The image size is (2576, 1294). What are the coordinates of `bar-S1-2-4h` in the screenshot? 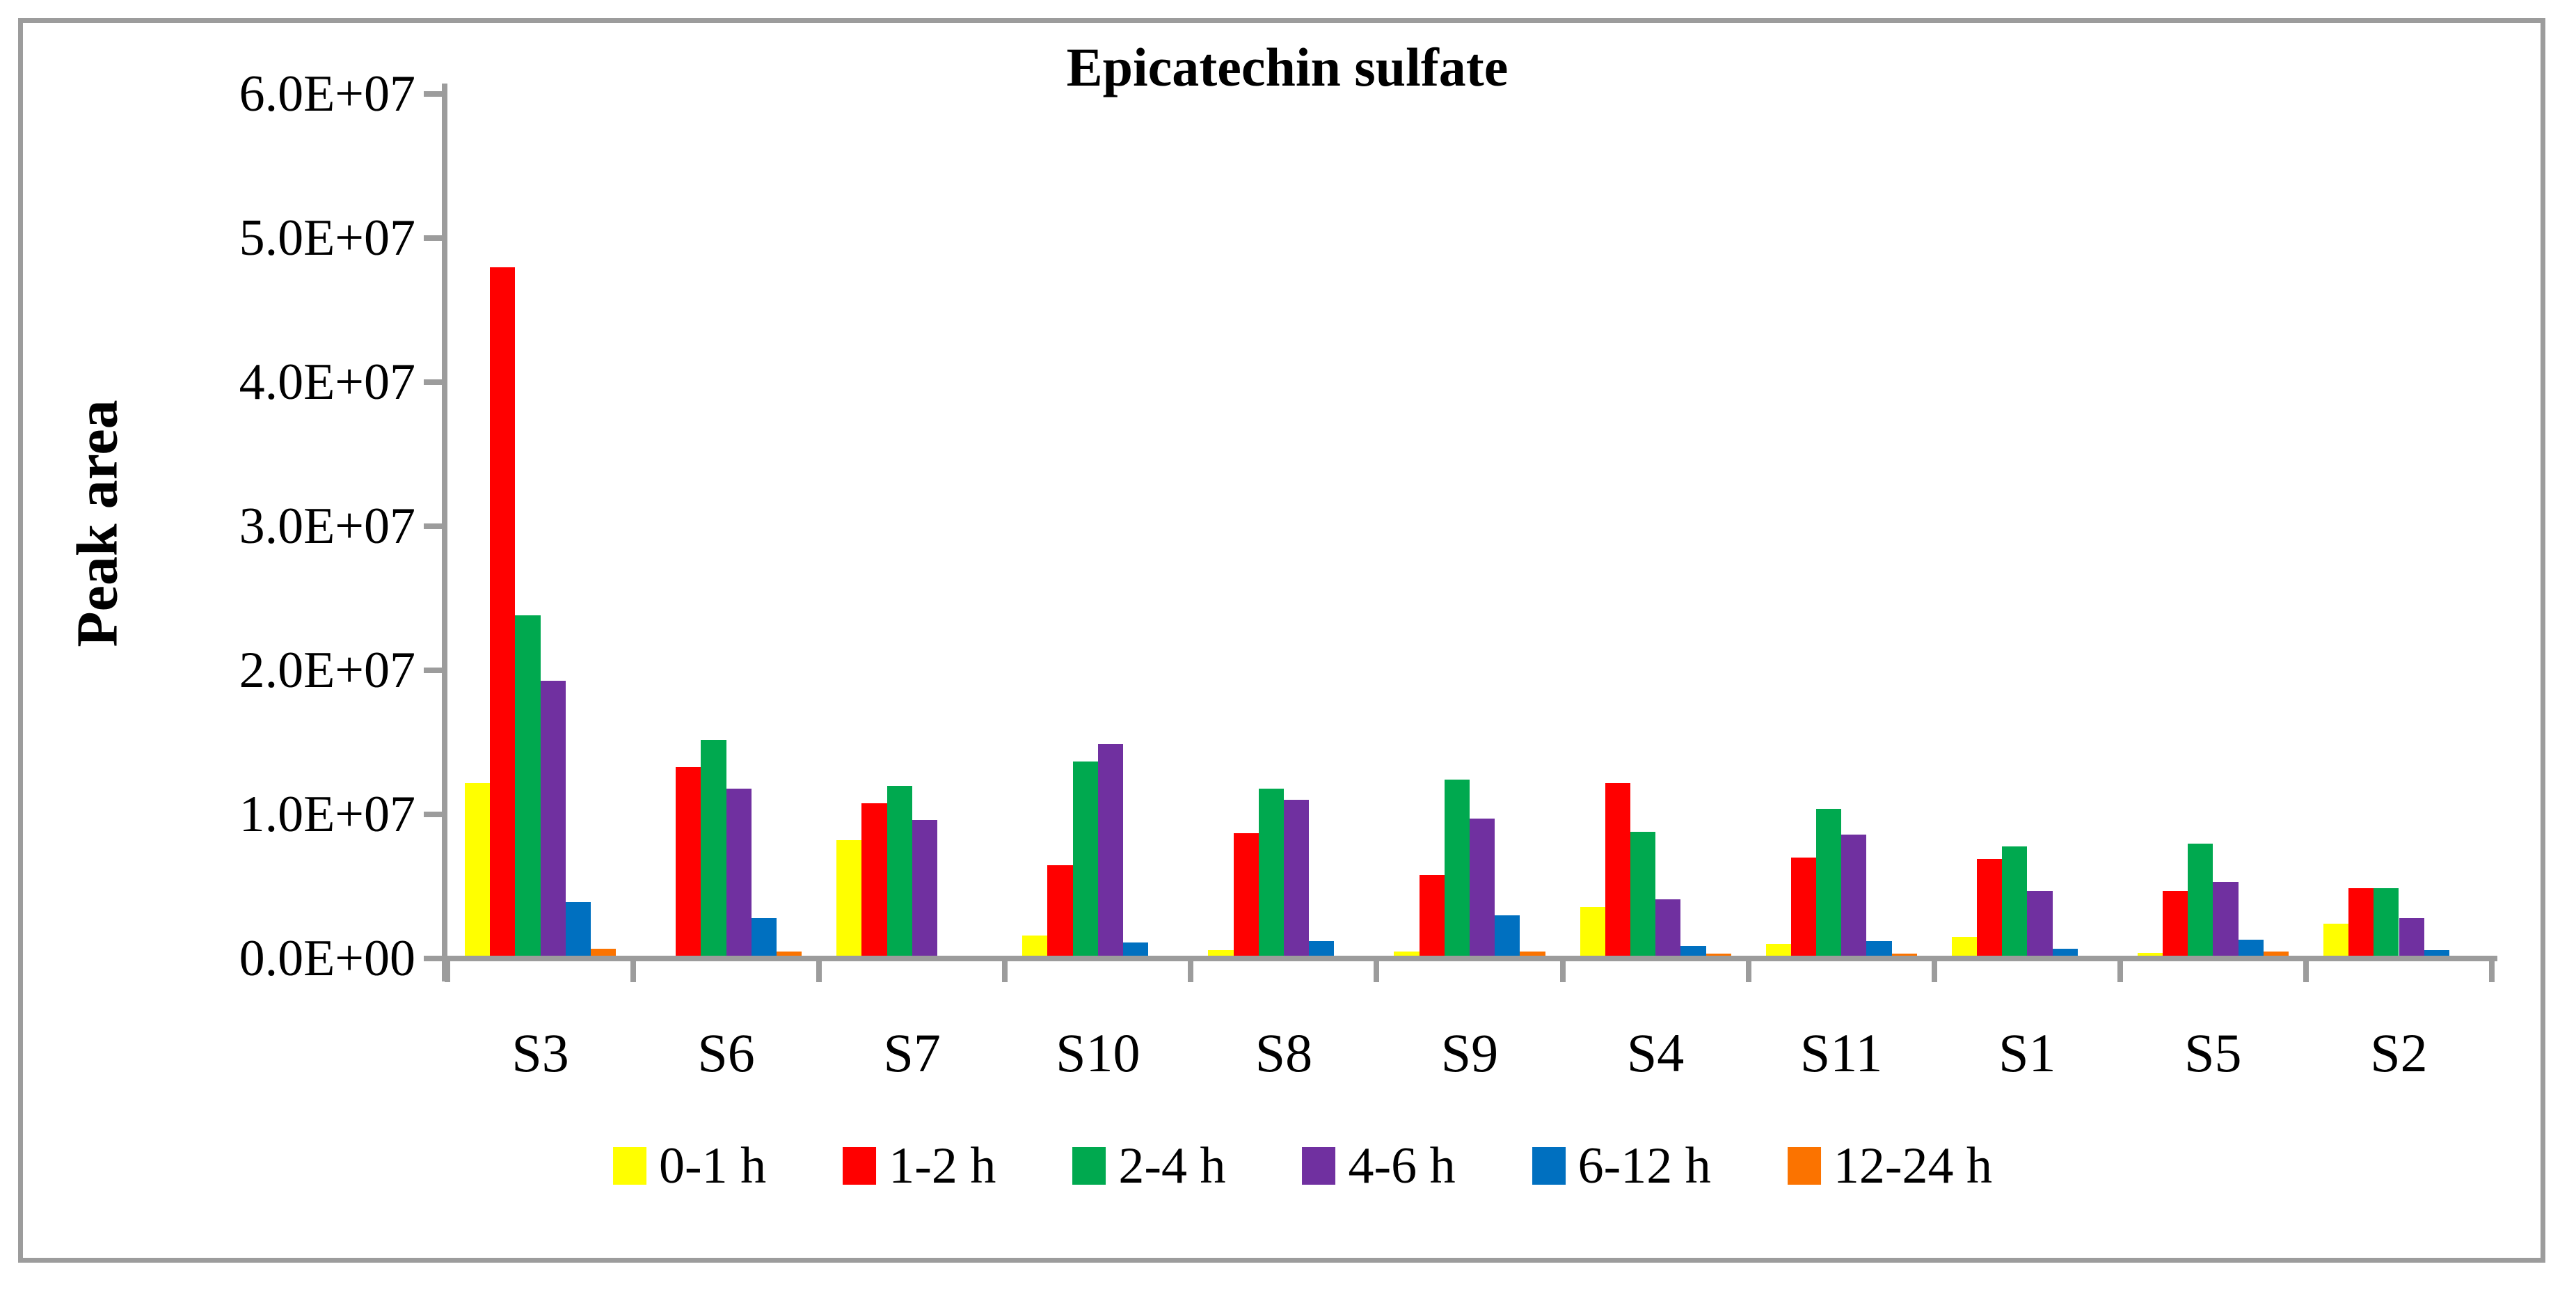 It's located at (2015, 901).